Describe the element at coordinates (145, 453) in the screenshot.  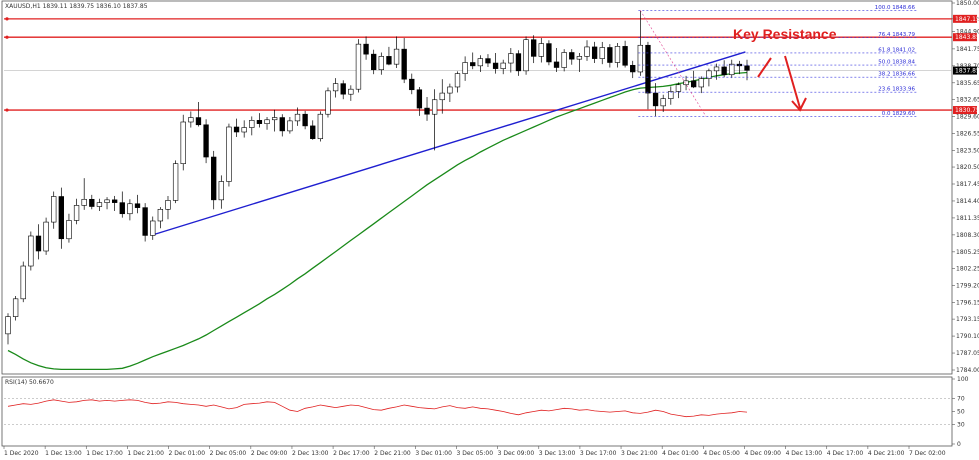
I see `x-tick-label: 1 Dec 21:00` at that location.